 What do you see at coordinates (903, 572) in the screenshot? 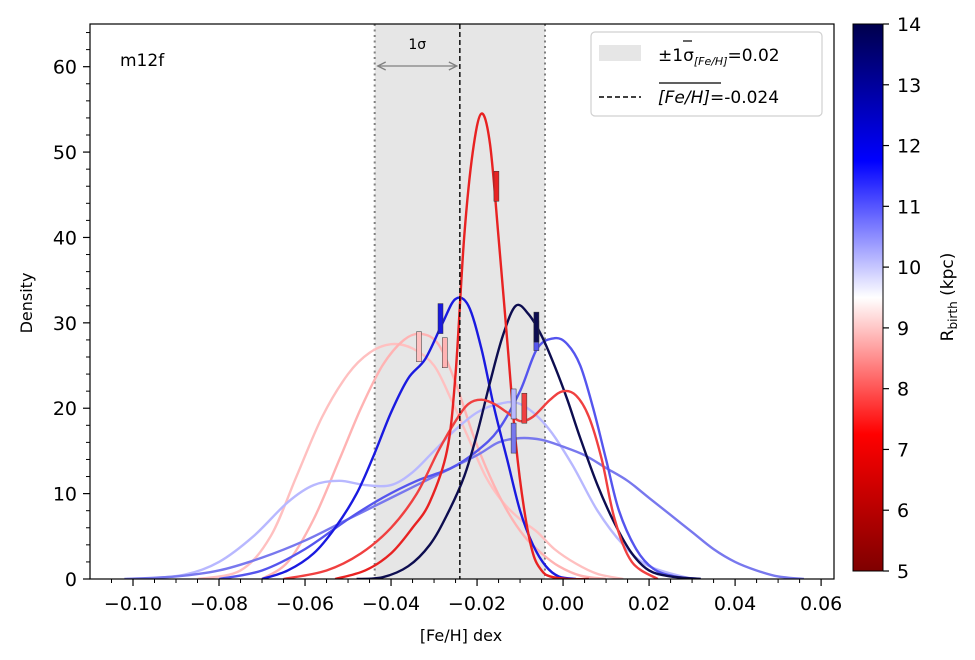
I see `colorbar-tick-label: 5` at bounding box center [903, 572].